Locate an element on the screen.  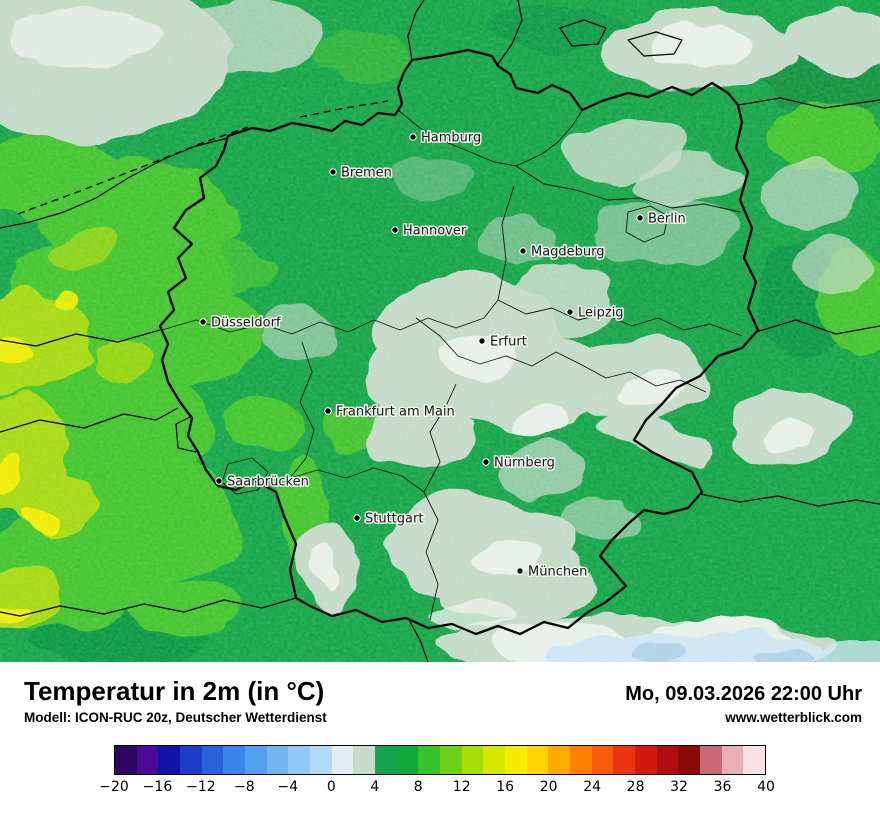
colorbar-tick-label: −16 is located at coordinates (157, 787).